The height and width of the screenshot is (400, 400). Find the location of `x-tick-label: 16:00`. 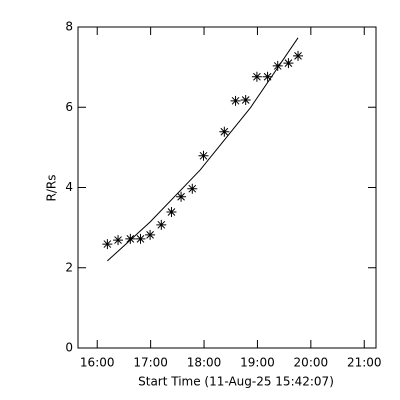

x-tick-label: 16:00 is located at coordinates (97, 363).